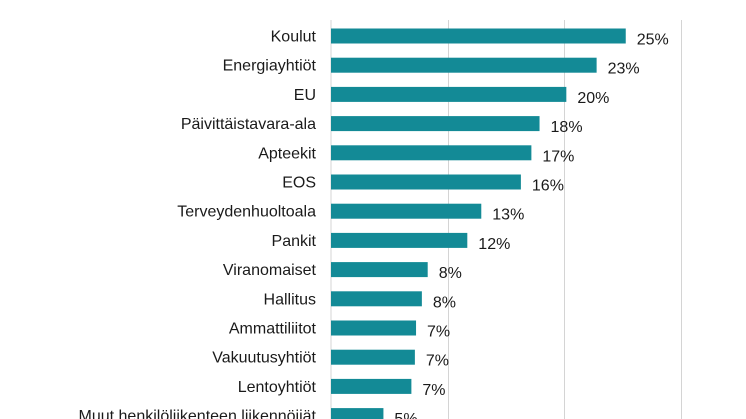 The width and height of the screenshot is (746, 419). I want to click on category-label: Viranomaiset, so click(270, 270).